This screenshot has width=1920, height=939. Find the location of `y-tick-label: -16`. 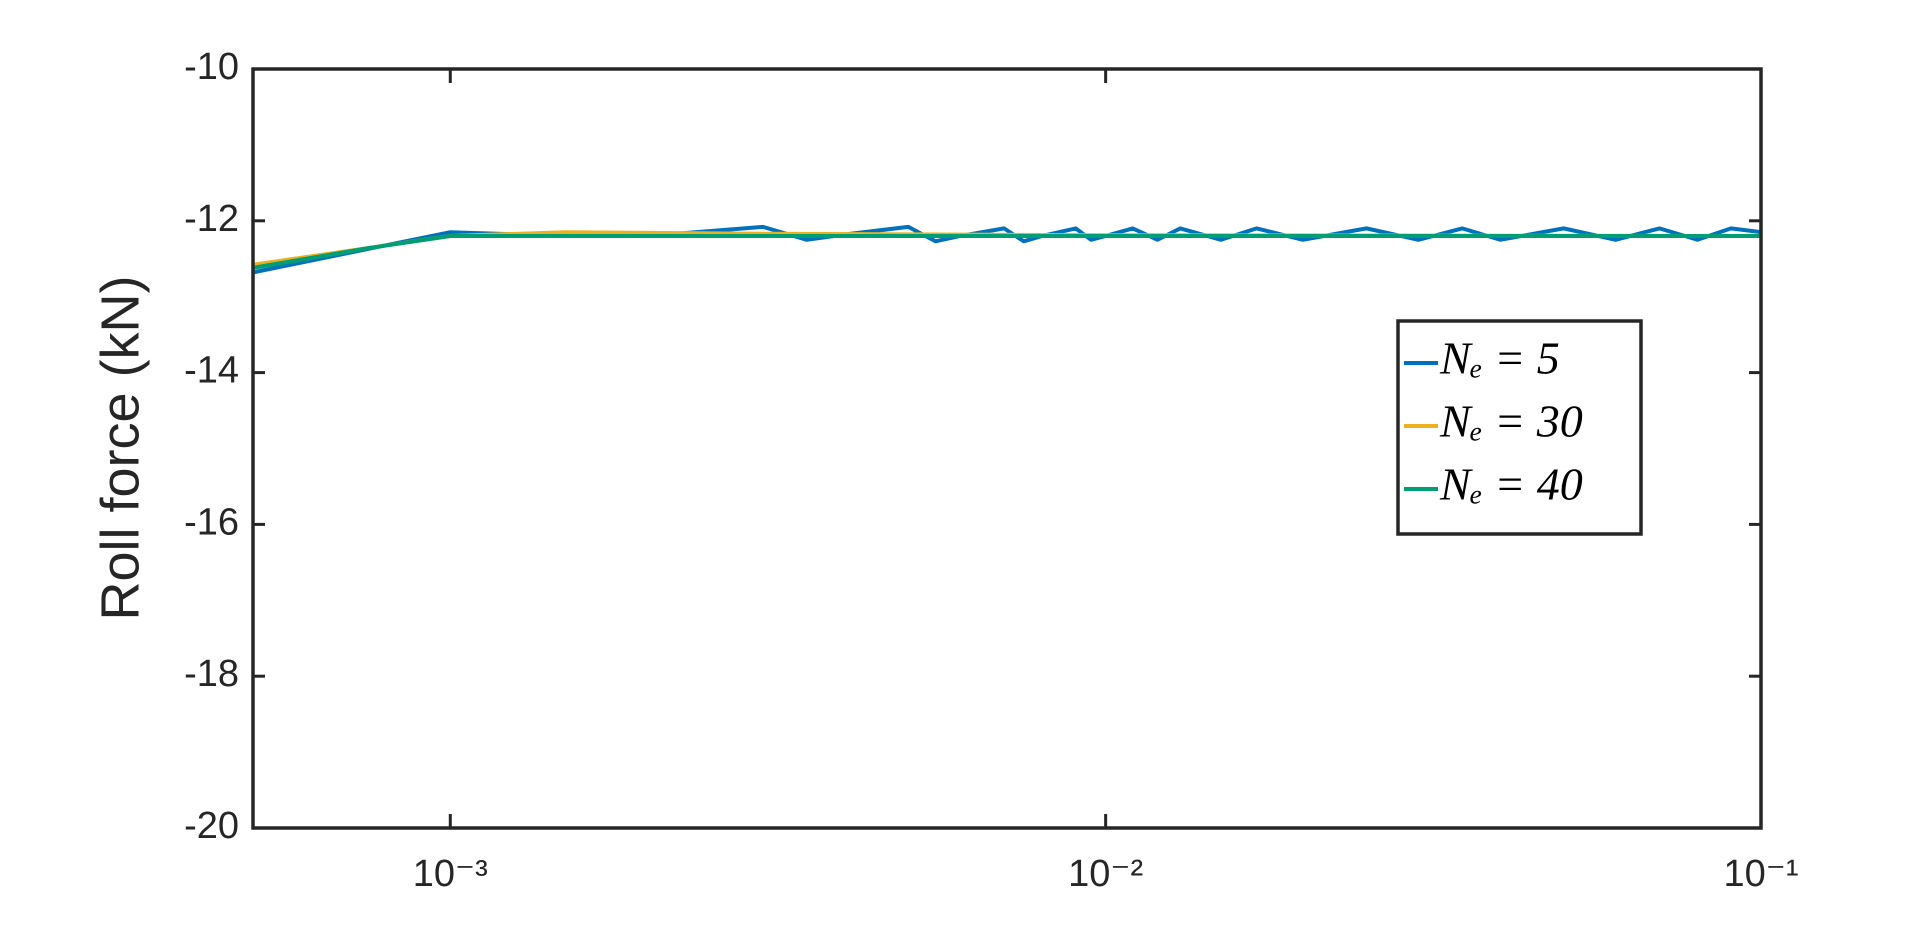

y-tick-label: -16 is located at coordinates (211, 522).